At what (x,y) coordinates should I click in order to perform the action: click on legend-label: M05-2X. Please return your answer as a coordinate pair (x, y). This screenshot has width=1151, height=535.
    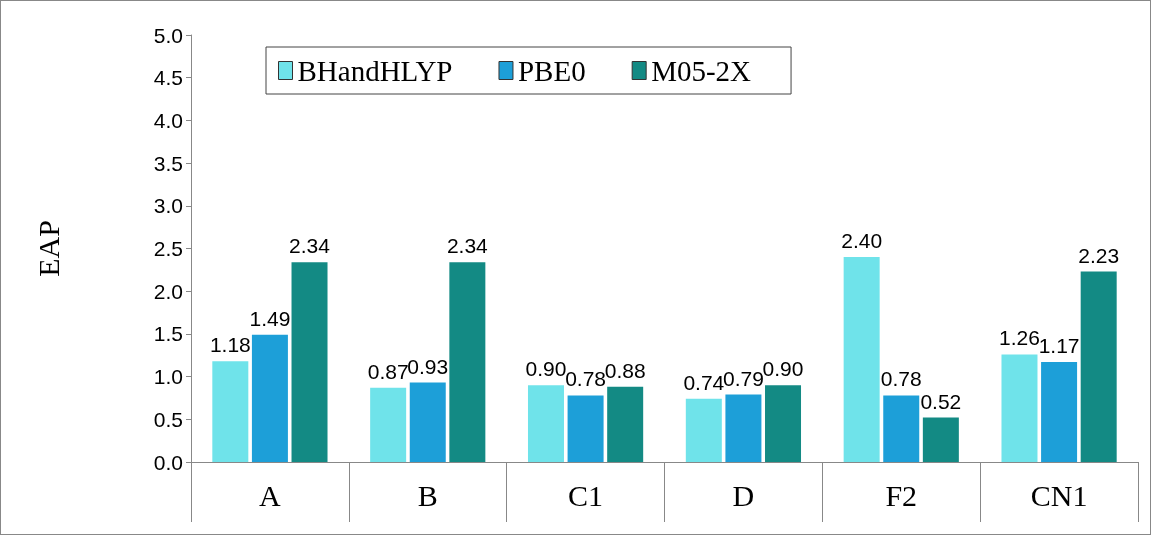
    Looking at the image, I should click on (701, 70).